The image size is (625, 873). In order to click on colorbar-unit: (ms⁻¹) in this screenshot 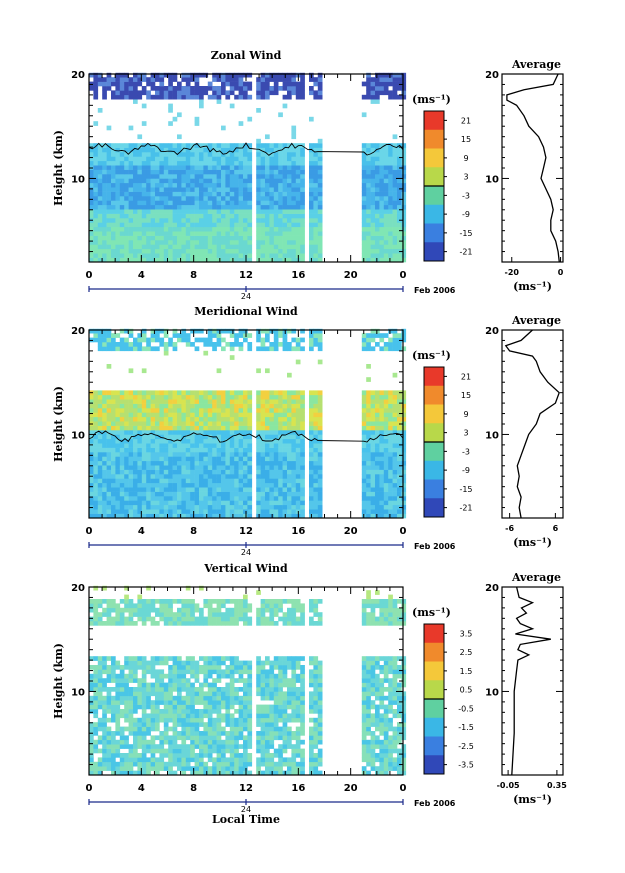, I will do `click(431, 355)`.